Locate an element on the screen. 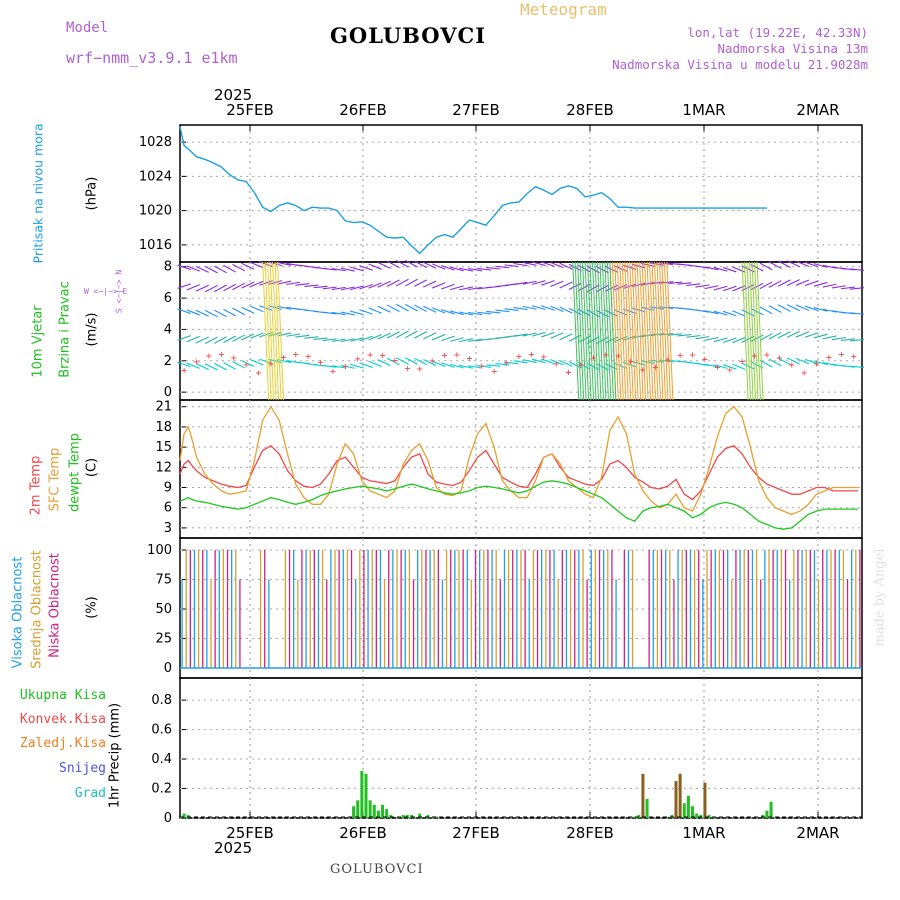 This screenshot has height=900, width=900. day-label-bottom: 28FEB is located at coordinates (589, 833).